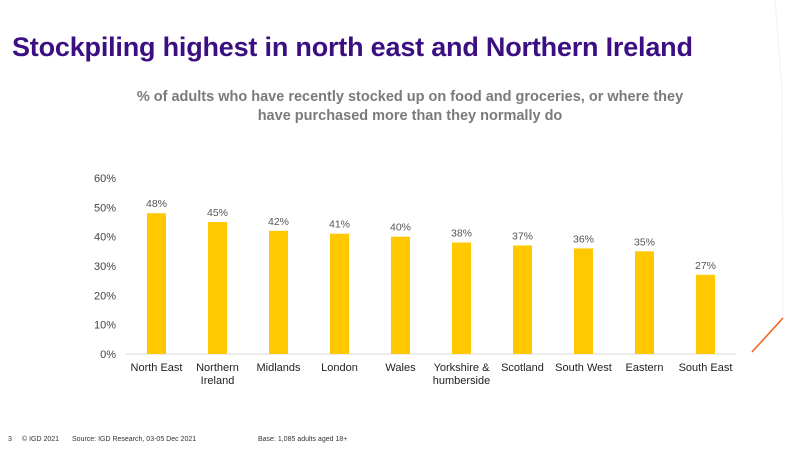  I want to click on x-tick-label-line: Wales, so click(400, 368).